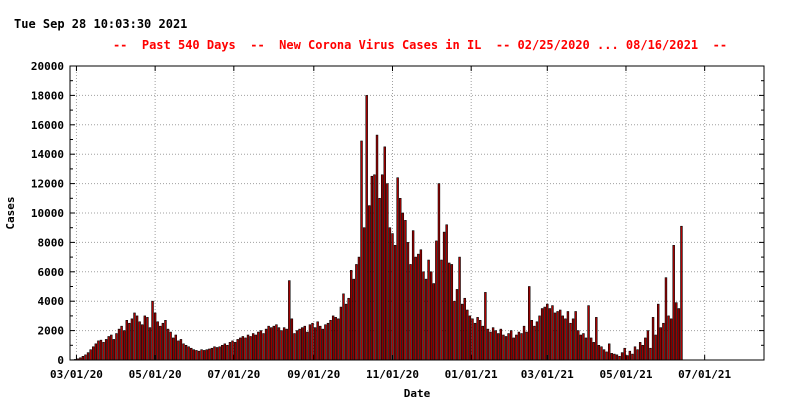 The height and width of the screenshot is (400, 800). What do you see at coordinates (51, 242) in the screenshot?
I see `y-tick-label: 8000` at bounding box center [51, 242].